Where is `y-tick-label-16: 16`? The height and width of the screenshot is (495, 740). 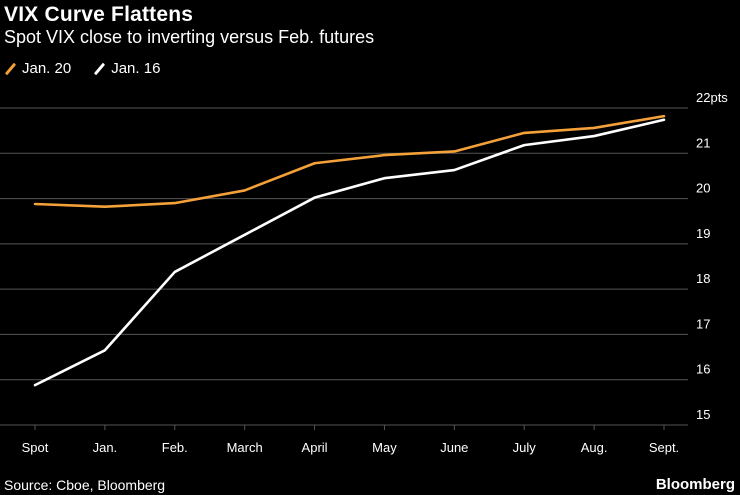 y-tick-label-16: 16 is located at coordinates (703, 369).